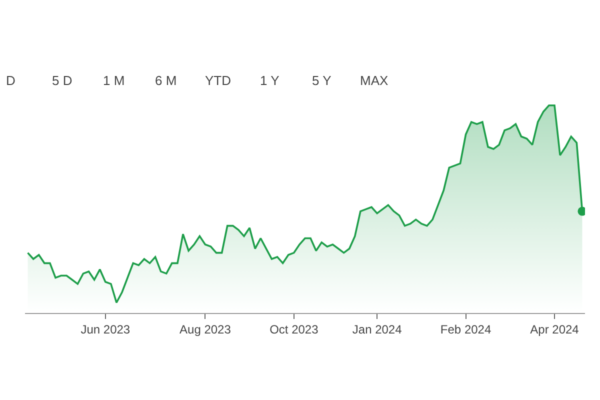 The height and width of the screenshot is (400, 600). What do you see at coordinates (105, 329) in the screenshot?
I see `x-tick-label: Jun 2023` at bounding box center [105, 329].